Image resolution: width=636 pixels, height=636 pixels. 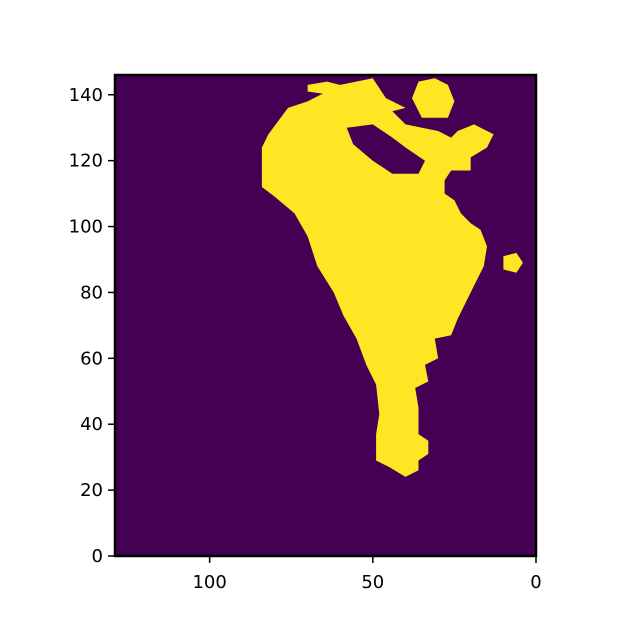 I want to click on y-tick-label: 60, so click(x=91, y=358).